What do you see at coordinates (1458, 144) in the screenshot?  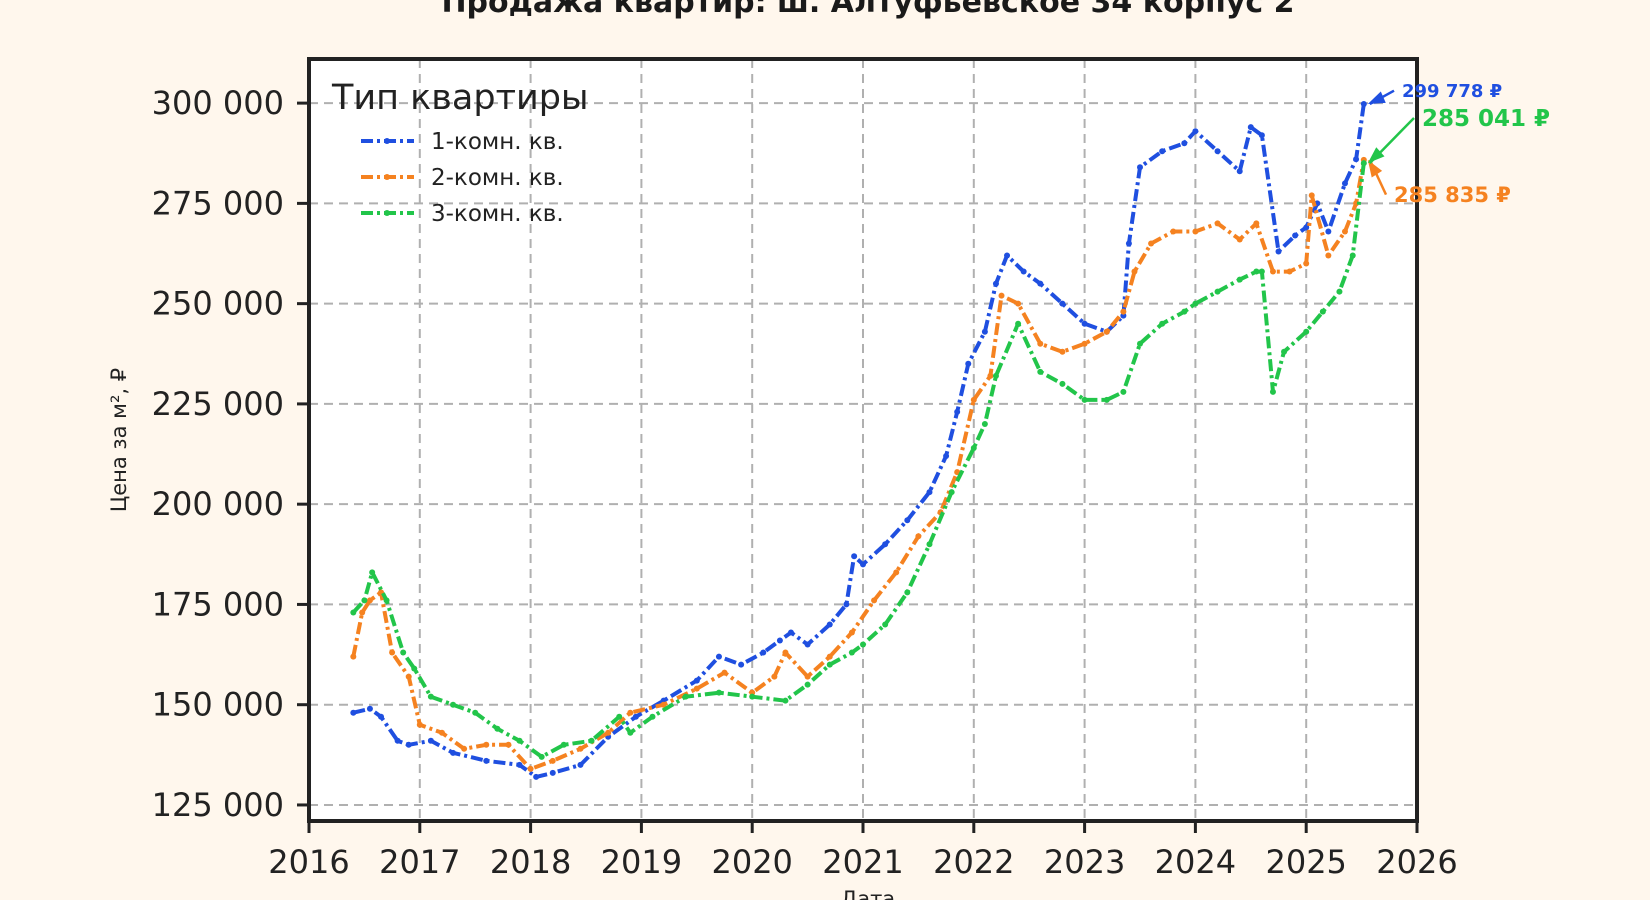 I see `annotations: 299 778 ₽ 285 835 ₽ 285 041 ₽` at bounding box center [1458, 144].